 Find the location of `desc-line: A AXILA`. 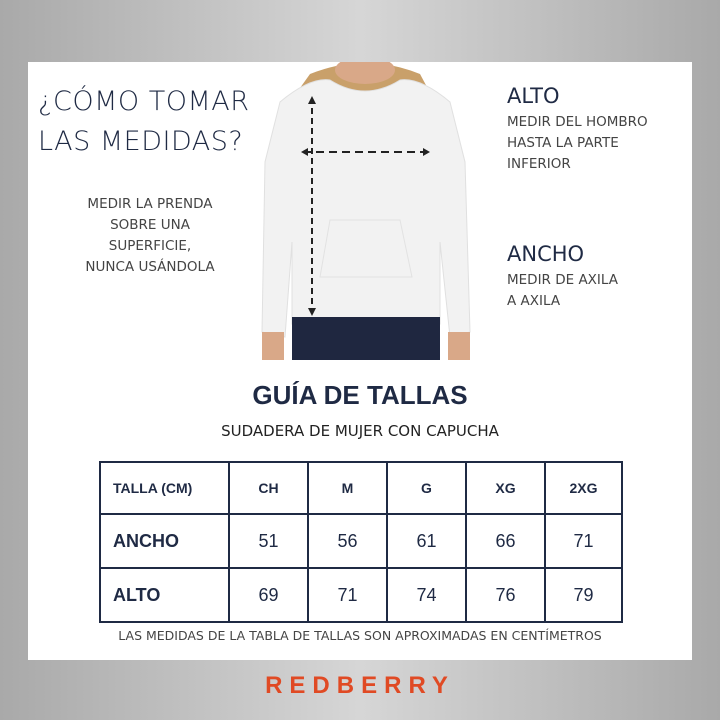

desc-line: A AXILA is located at coordinates (534, 301).